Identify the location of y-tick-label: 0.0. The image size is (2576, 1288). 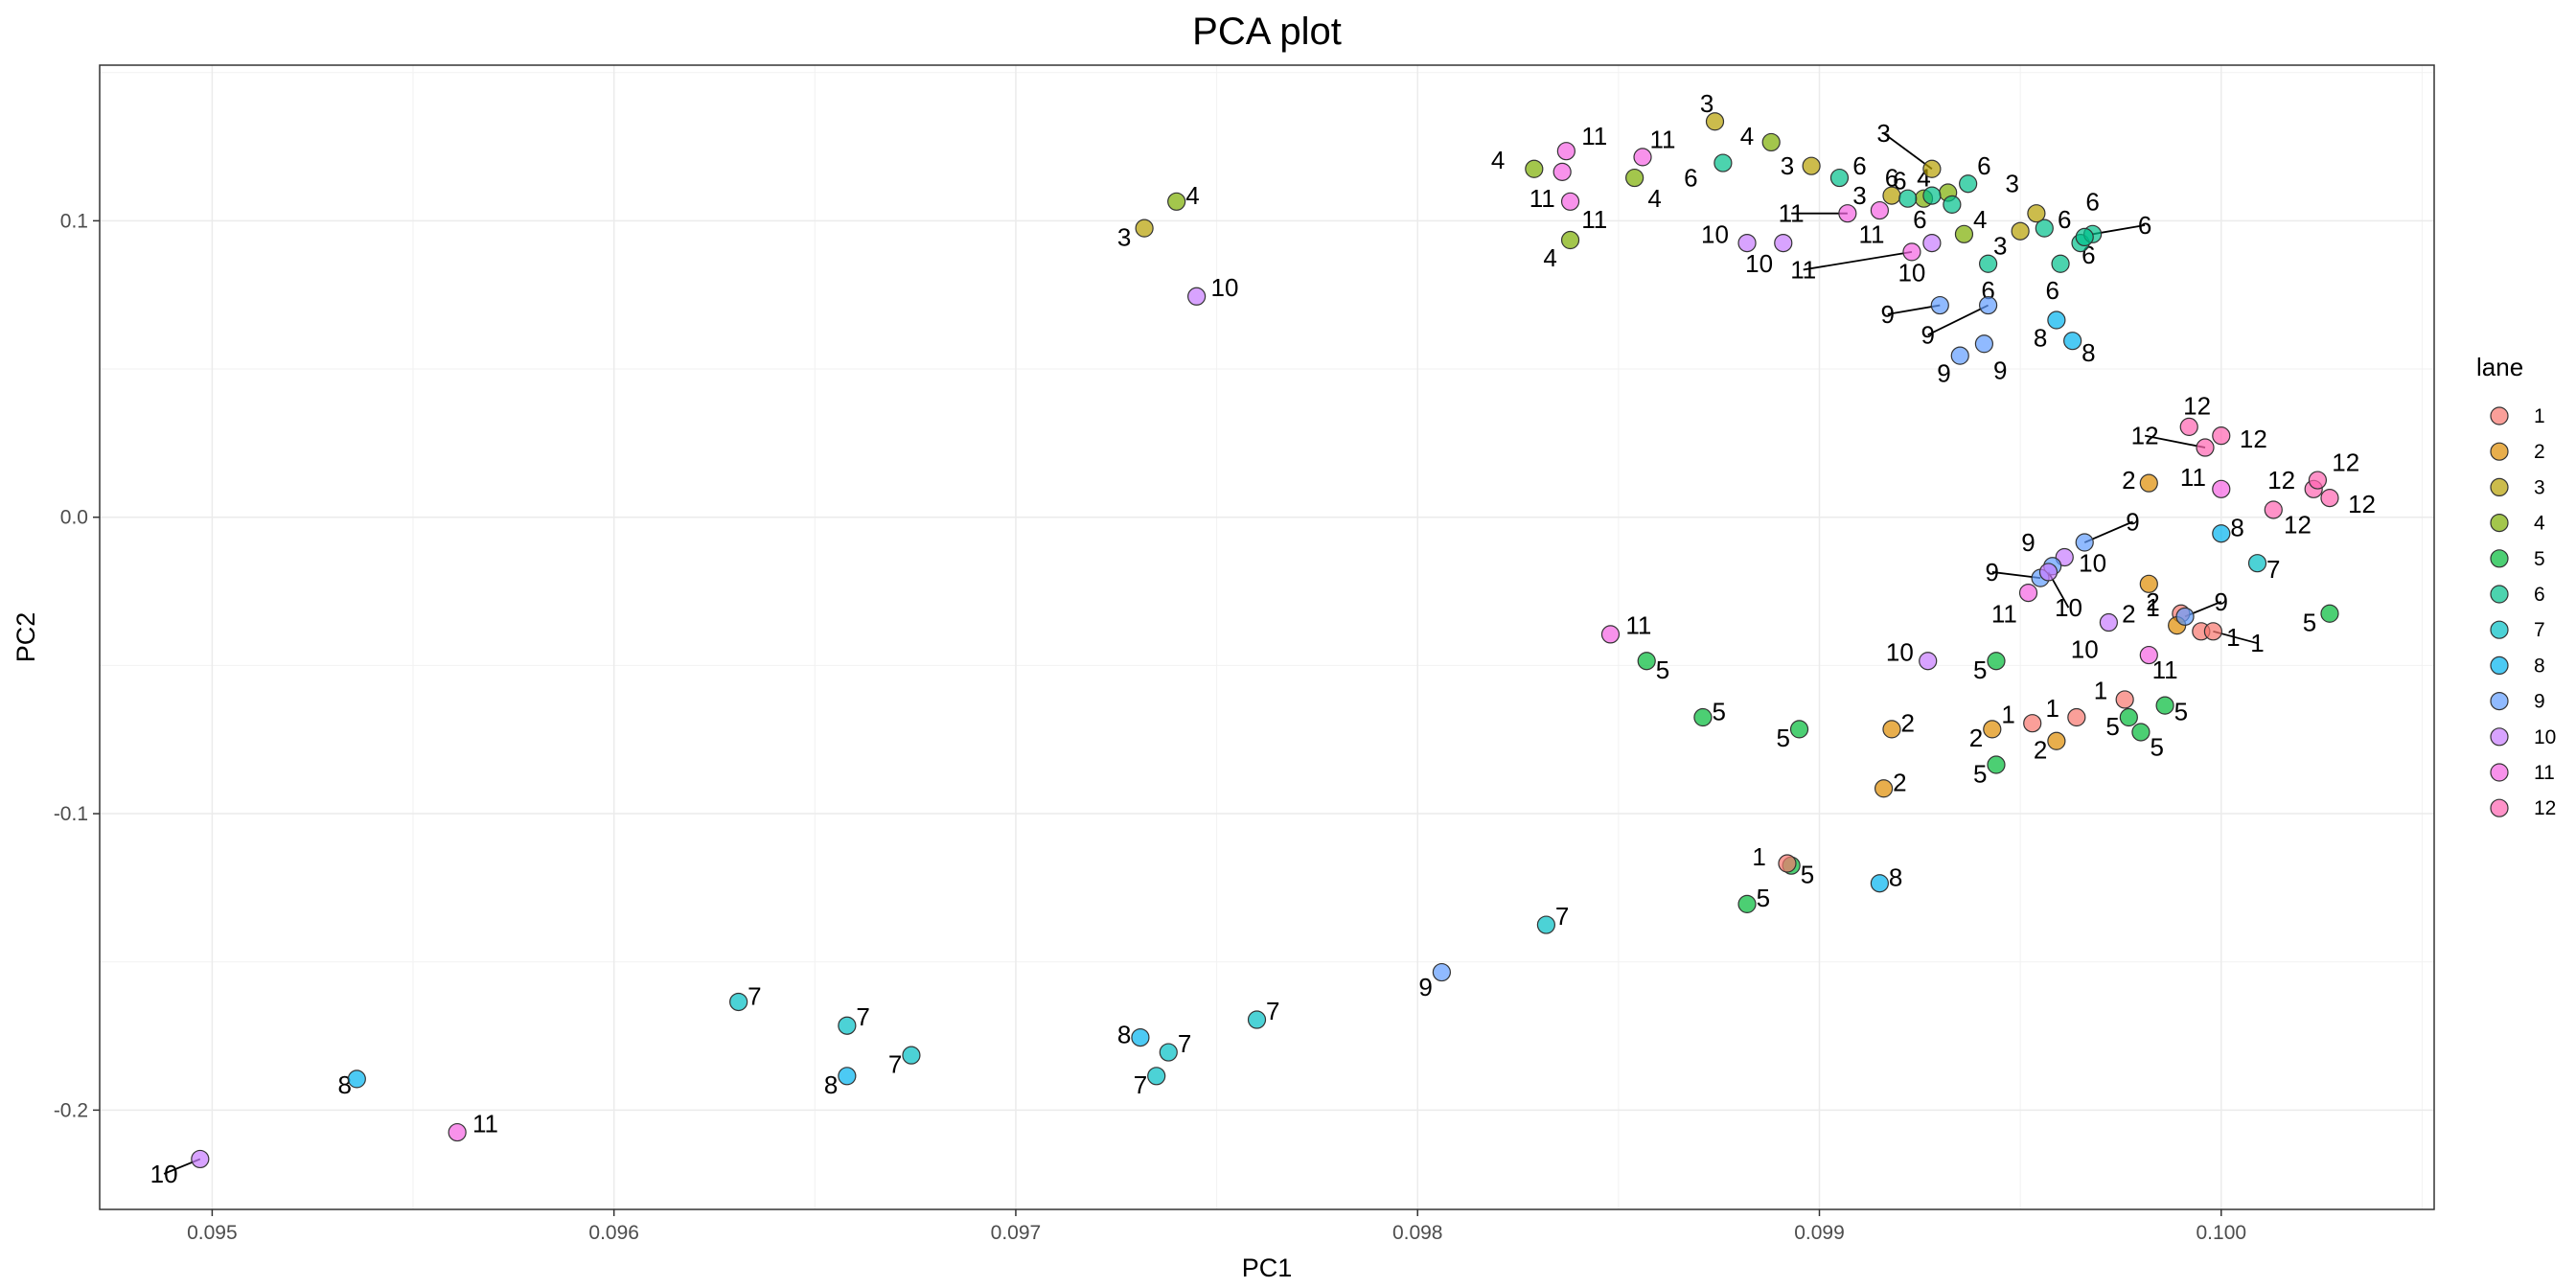
(74, 518).